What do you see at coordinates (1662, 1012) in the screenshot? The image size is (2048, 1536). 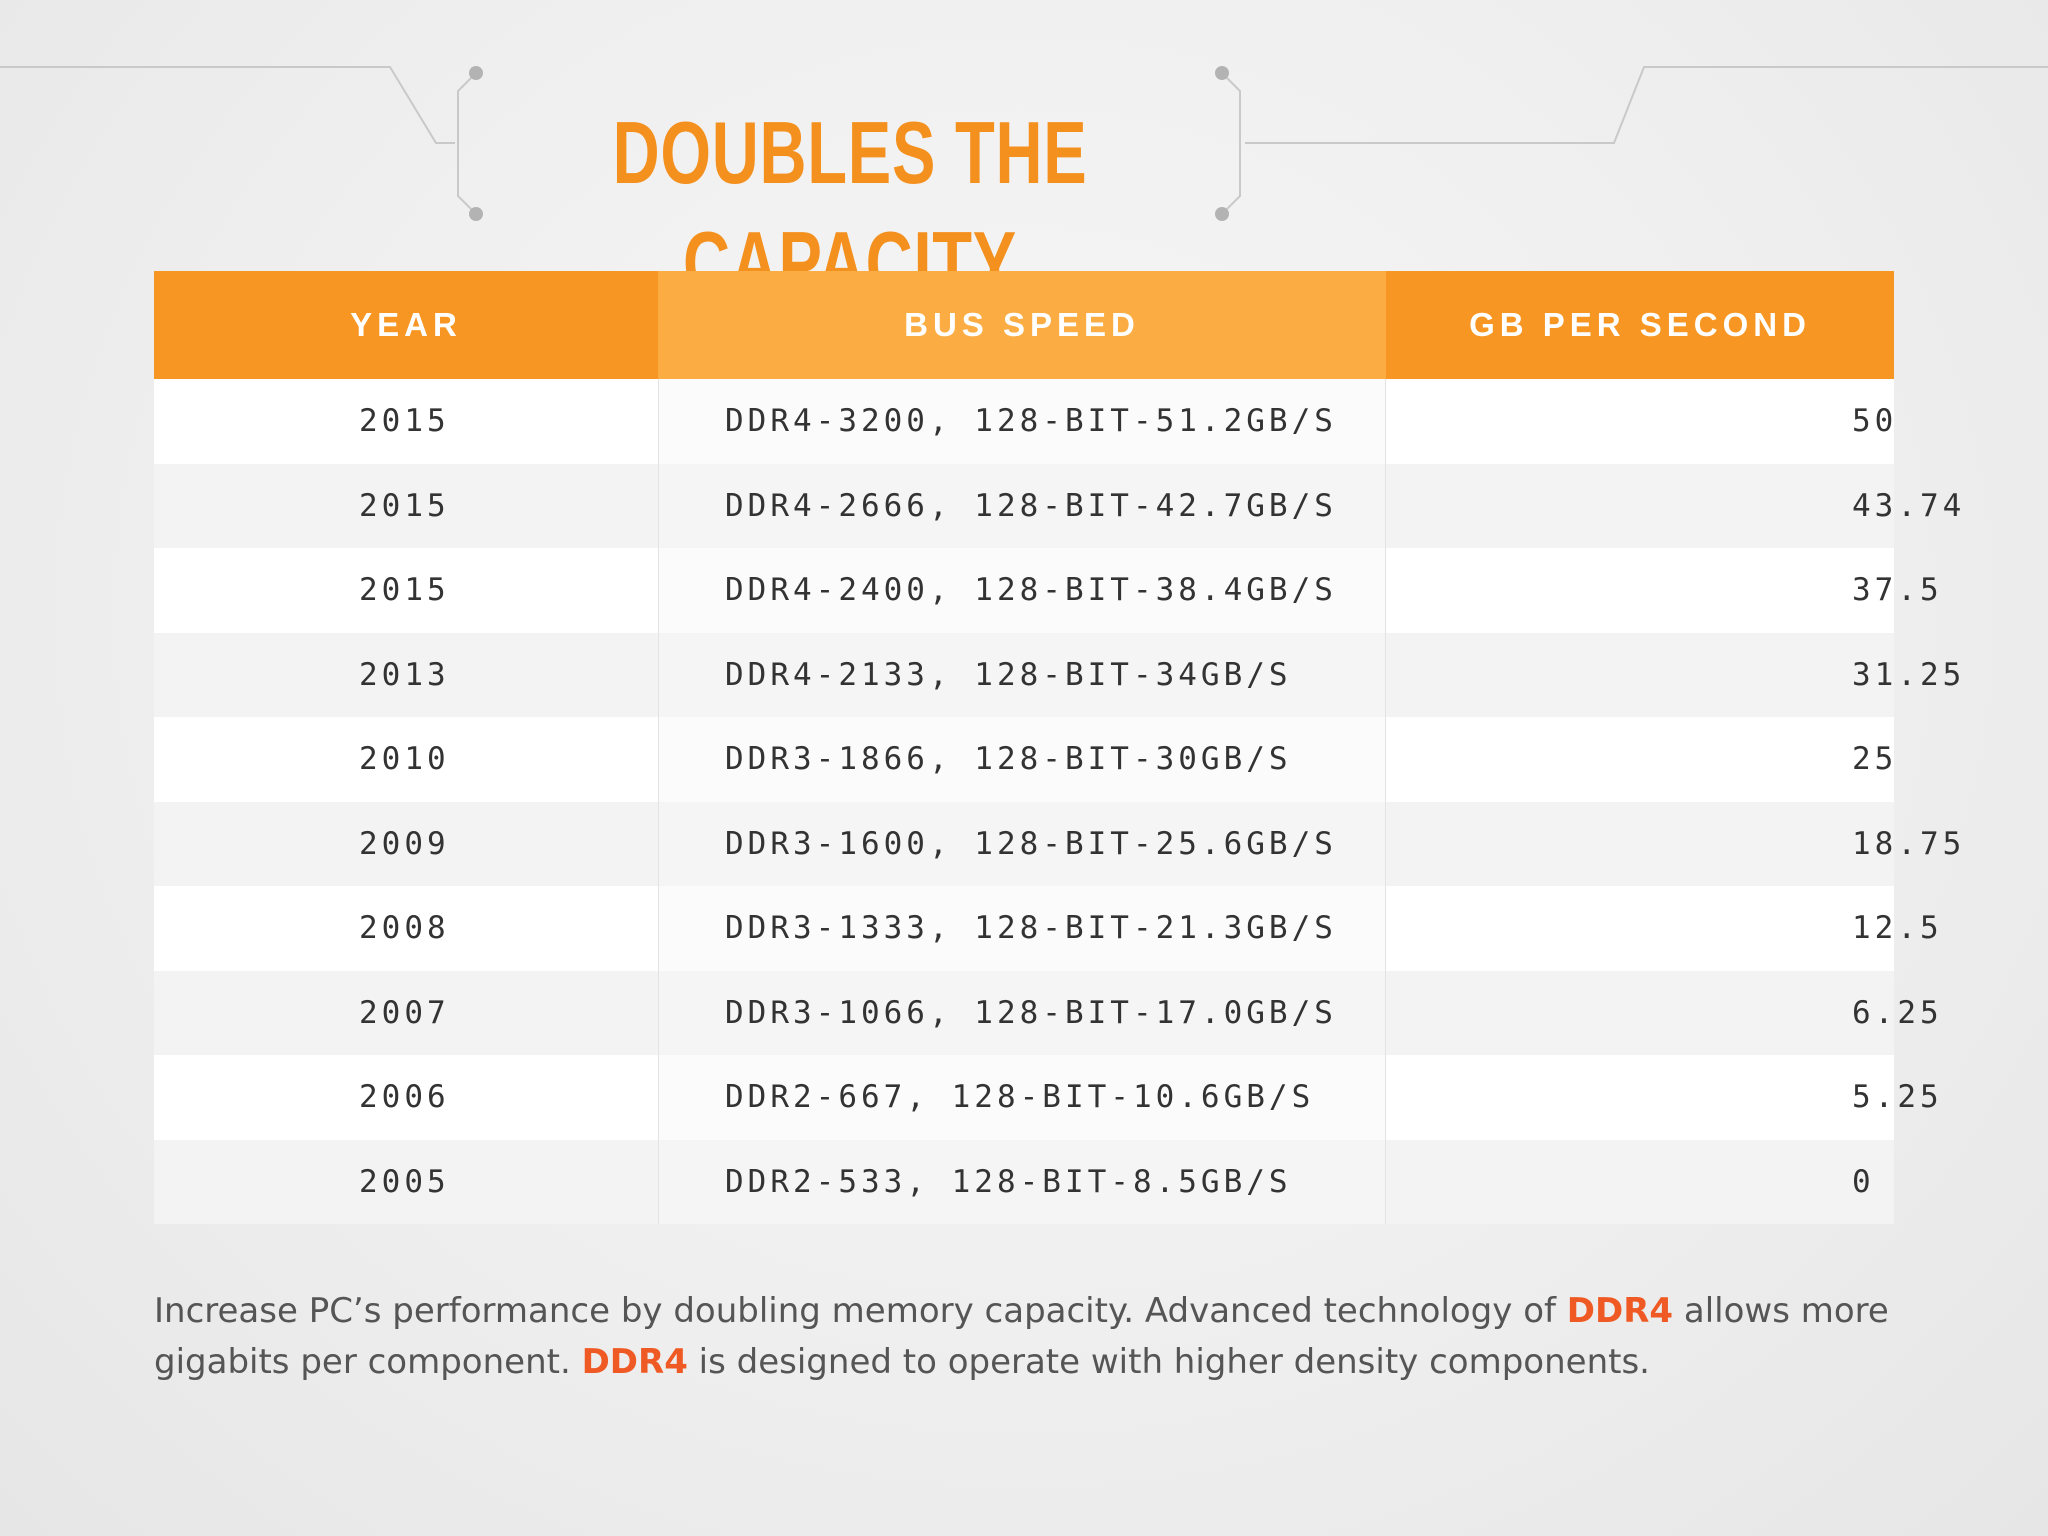 I see `cell-gb-per-second: 6.25` at bounding box center [1662, 1012].